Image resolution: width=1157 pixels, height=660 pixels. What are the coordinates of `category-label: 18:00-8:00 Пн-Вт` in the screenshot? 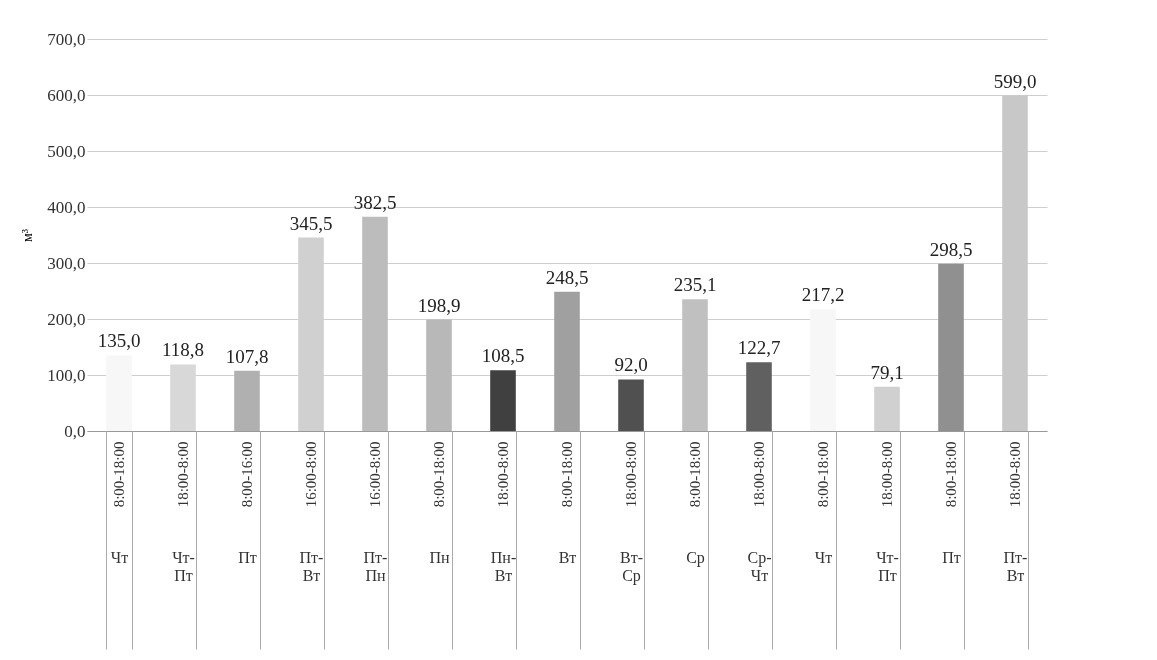 It's located at (503, 512).